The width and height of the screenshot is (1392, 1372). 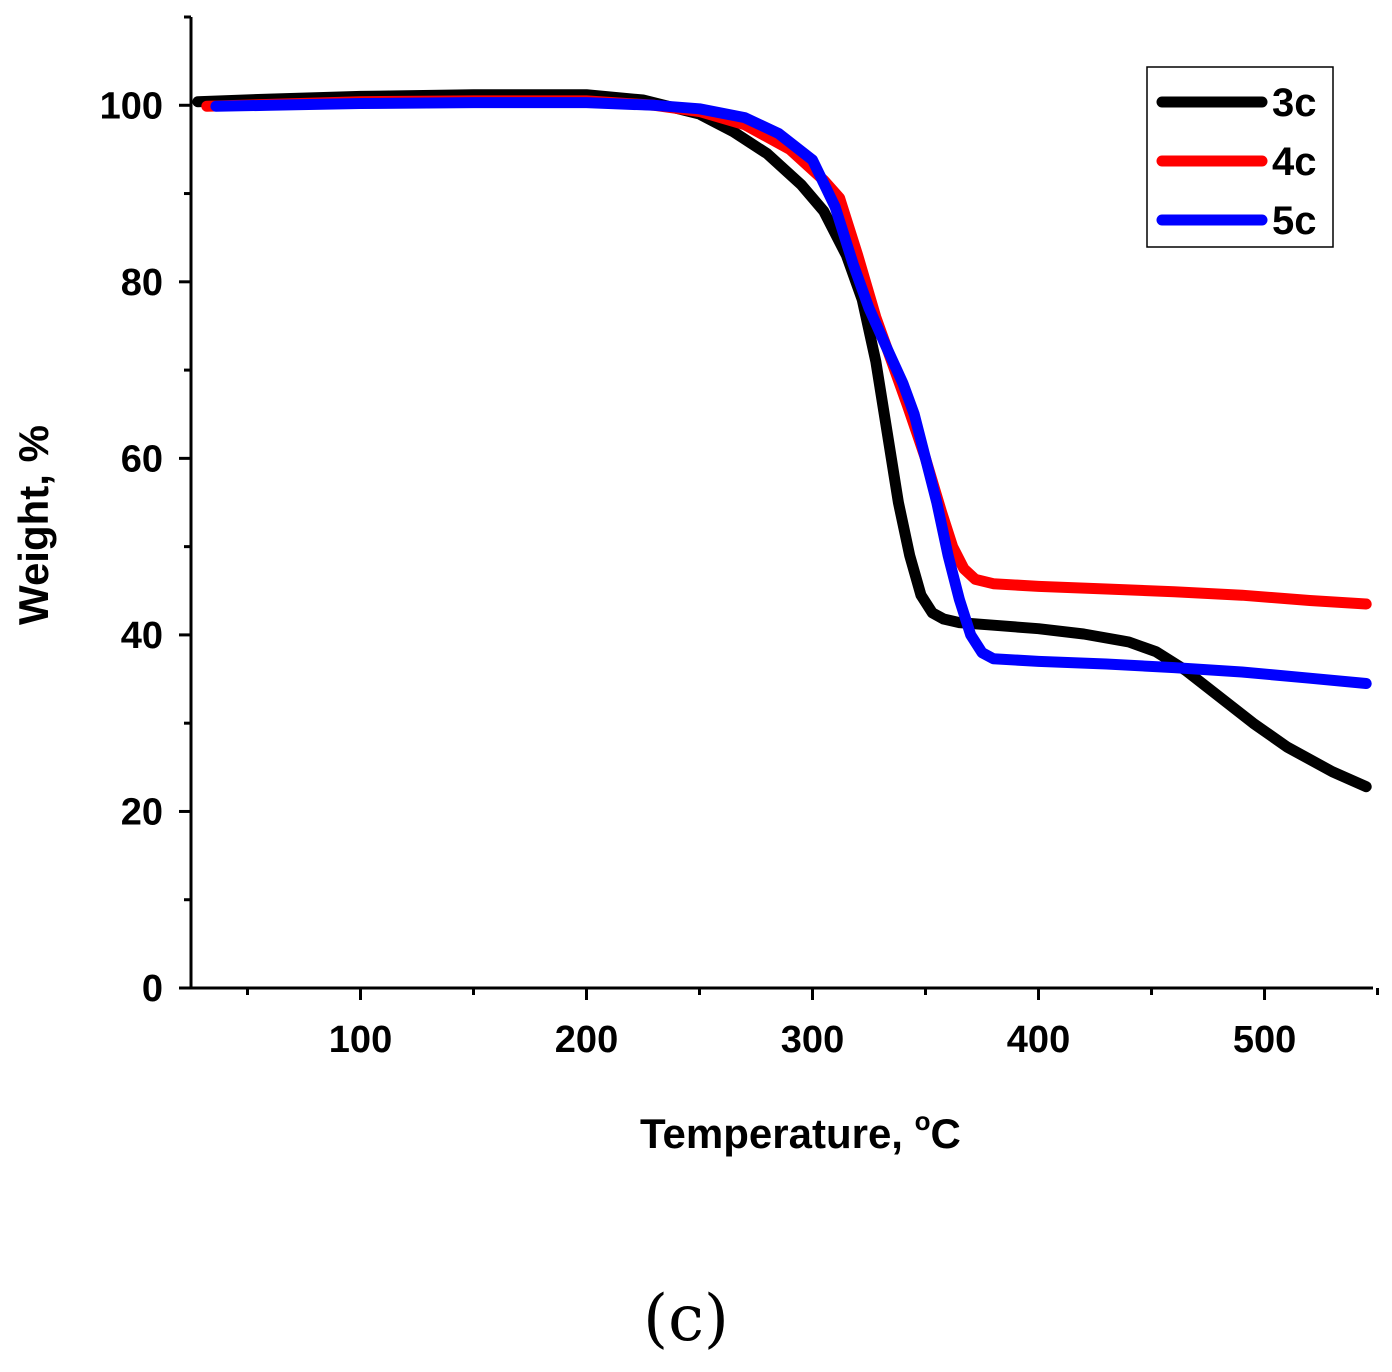 What do you see at coordinates (360, 1040) in the screenshot?
I see `x-tick-label: 100` at bounding box center [360, 1040].